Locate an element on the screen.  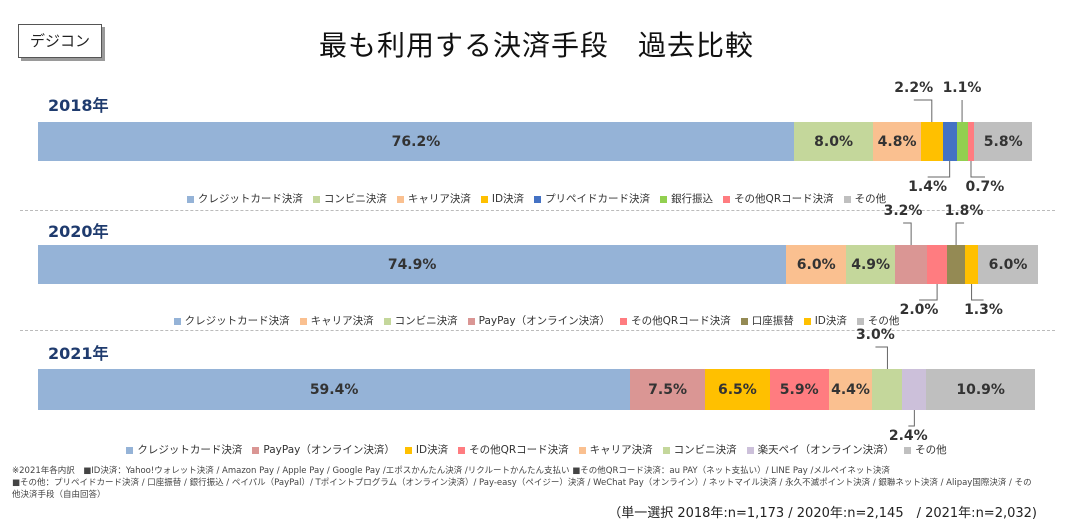
legend-item: PayPay（オンライン決済） is located at coordinates (323, 449).